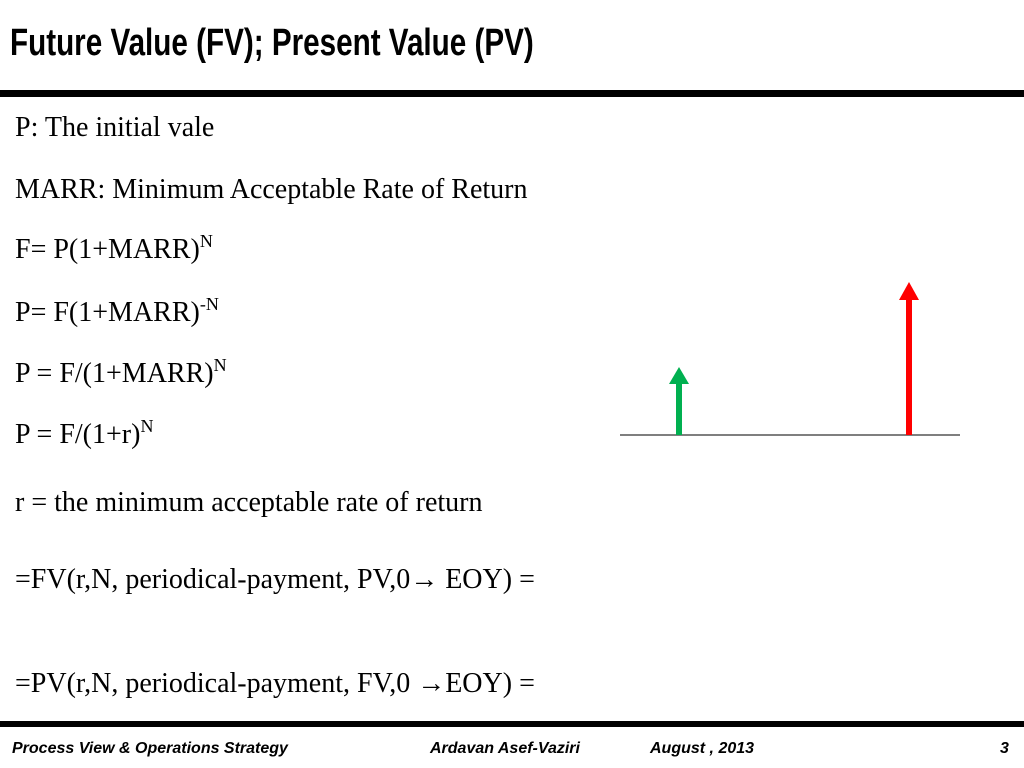 Image resolution: width=1024 pixels, height=768 pixels. I want to click on line-text: MARR: Minimum Acceptable Rate of Return, so click(271, 189).